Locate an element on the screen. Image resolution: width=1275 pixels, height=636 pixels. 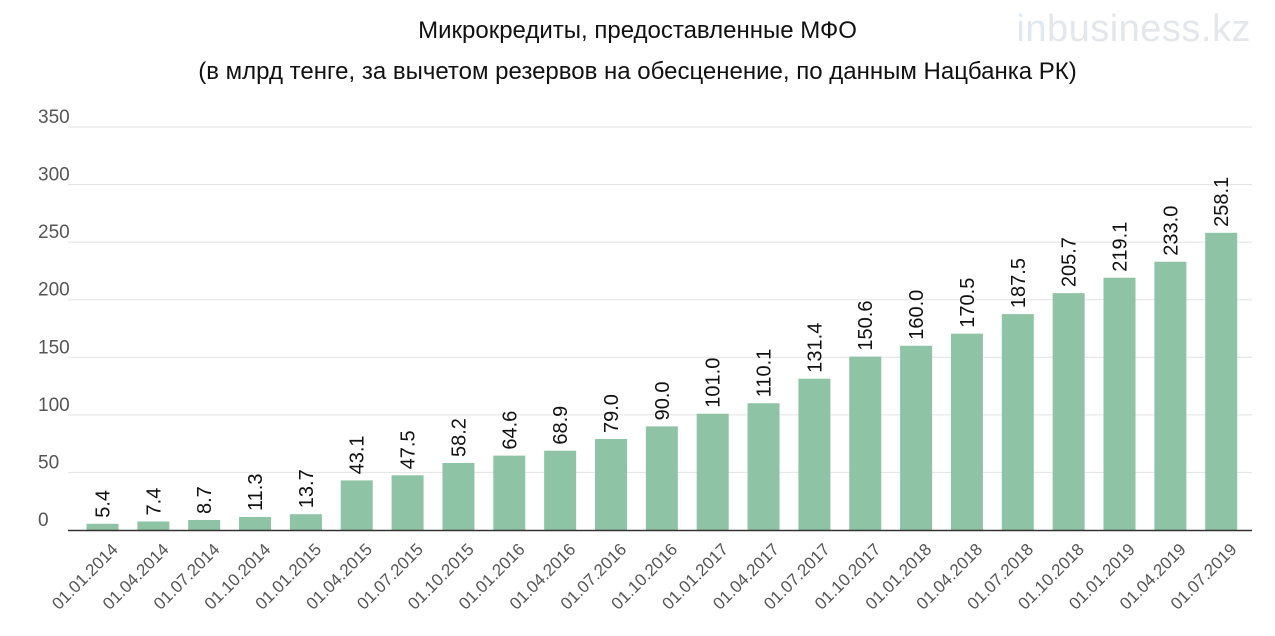
y-tick-label: 300 is located at coordinates (54, 175).